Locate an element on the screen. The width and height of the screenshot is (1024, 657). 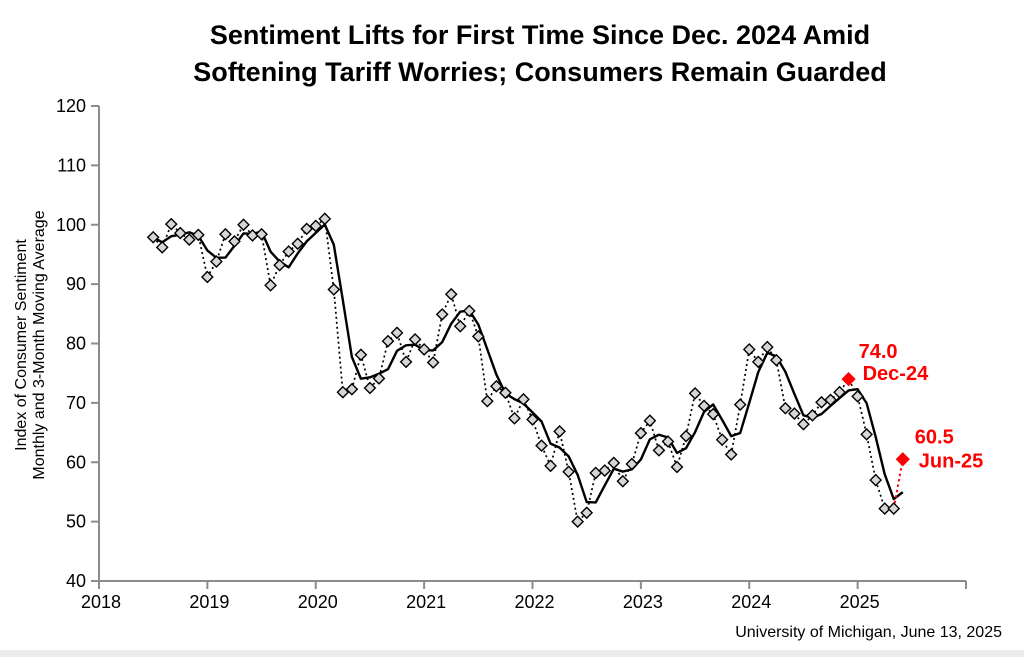
y-tick-label: 50 is located at coordinates (76, 522).